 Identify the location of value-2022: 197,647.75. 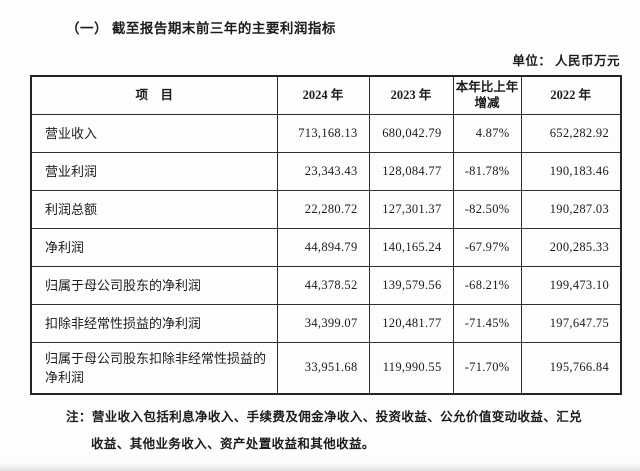
(571, 323).